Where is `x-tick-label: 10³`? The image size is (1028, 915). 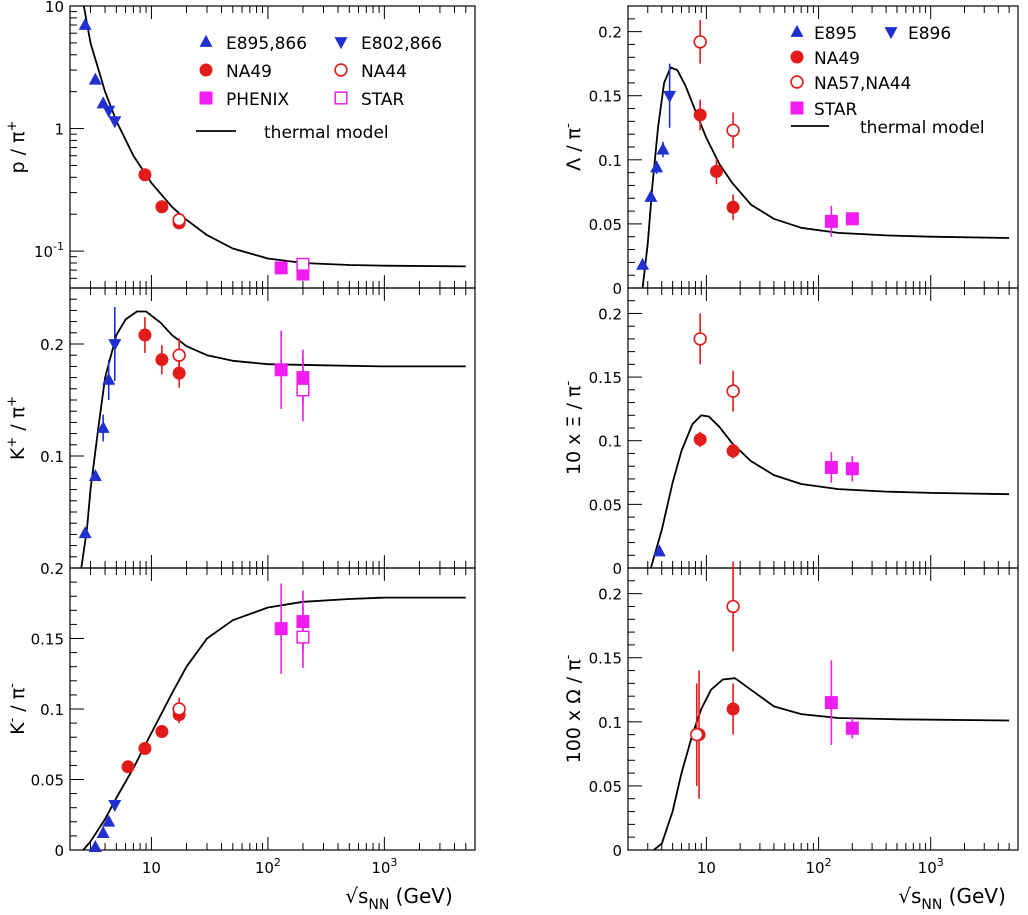 x-tick-label: 10³ is located at coordinates (384, 866).